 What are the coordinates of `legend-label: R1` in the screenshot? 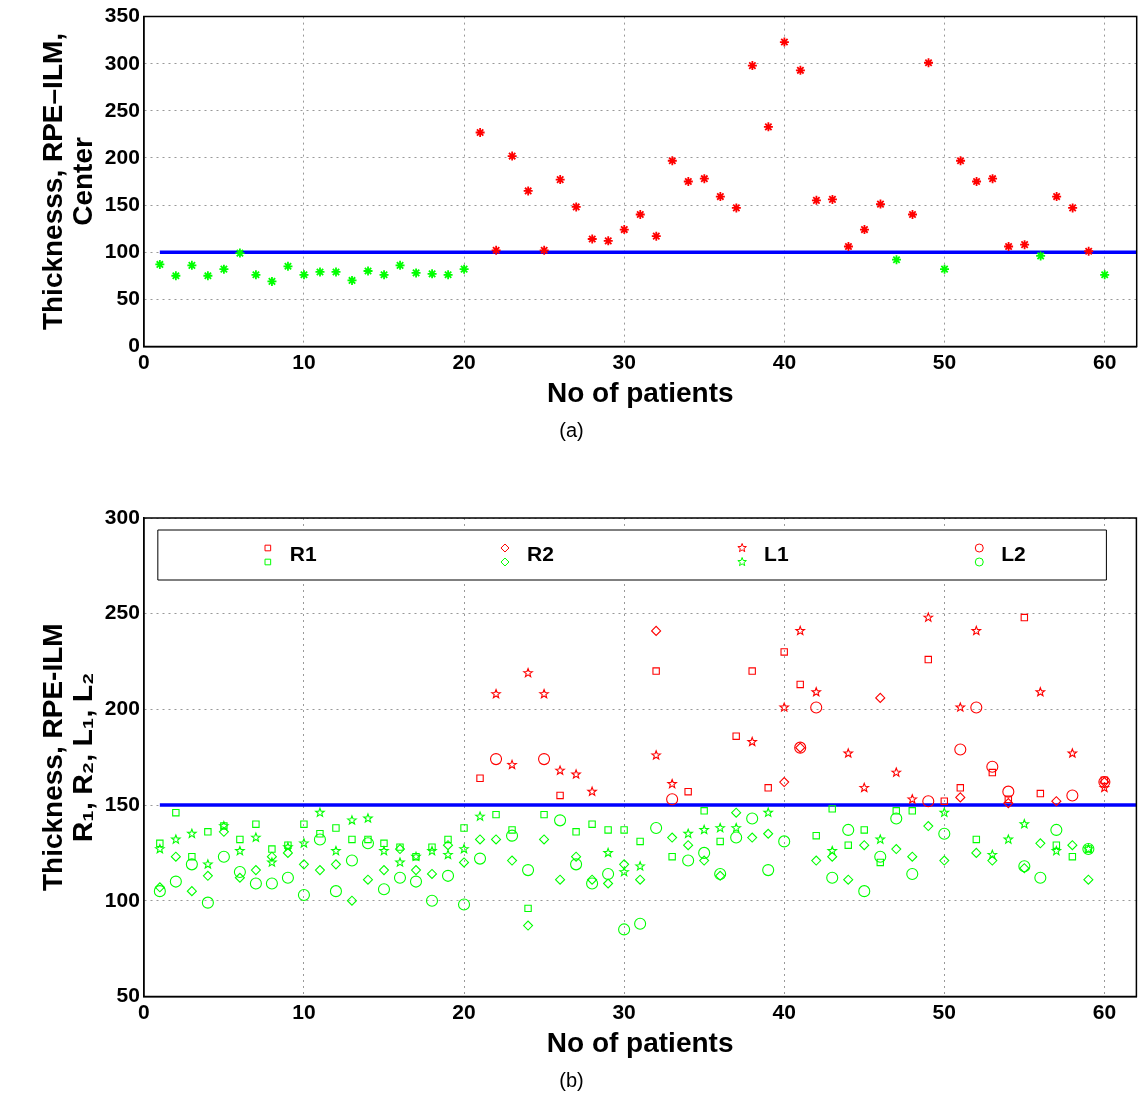 It's located at (303, 553).